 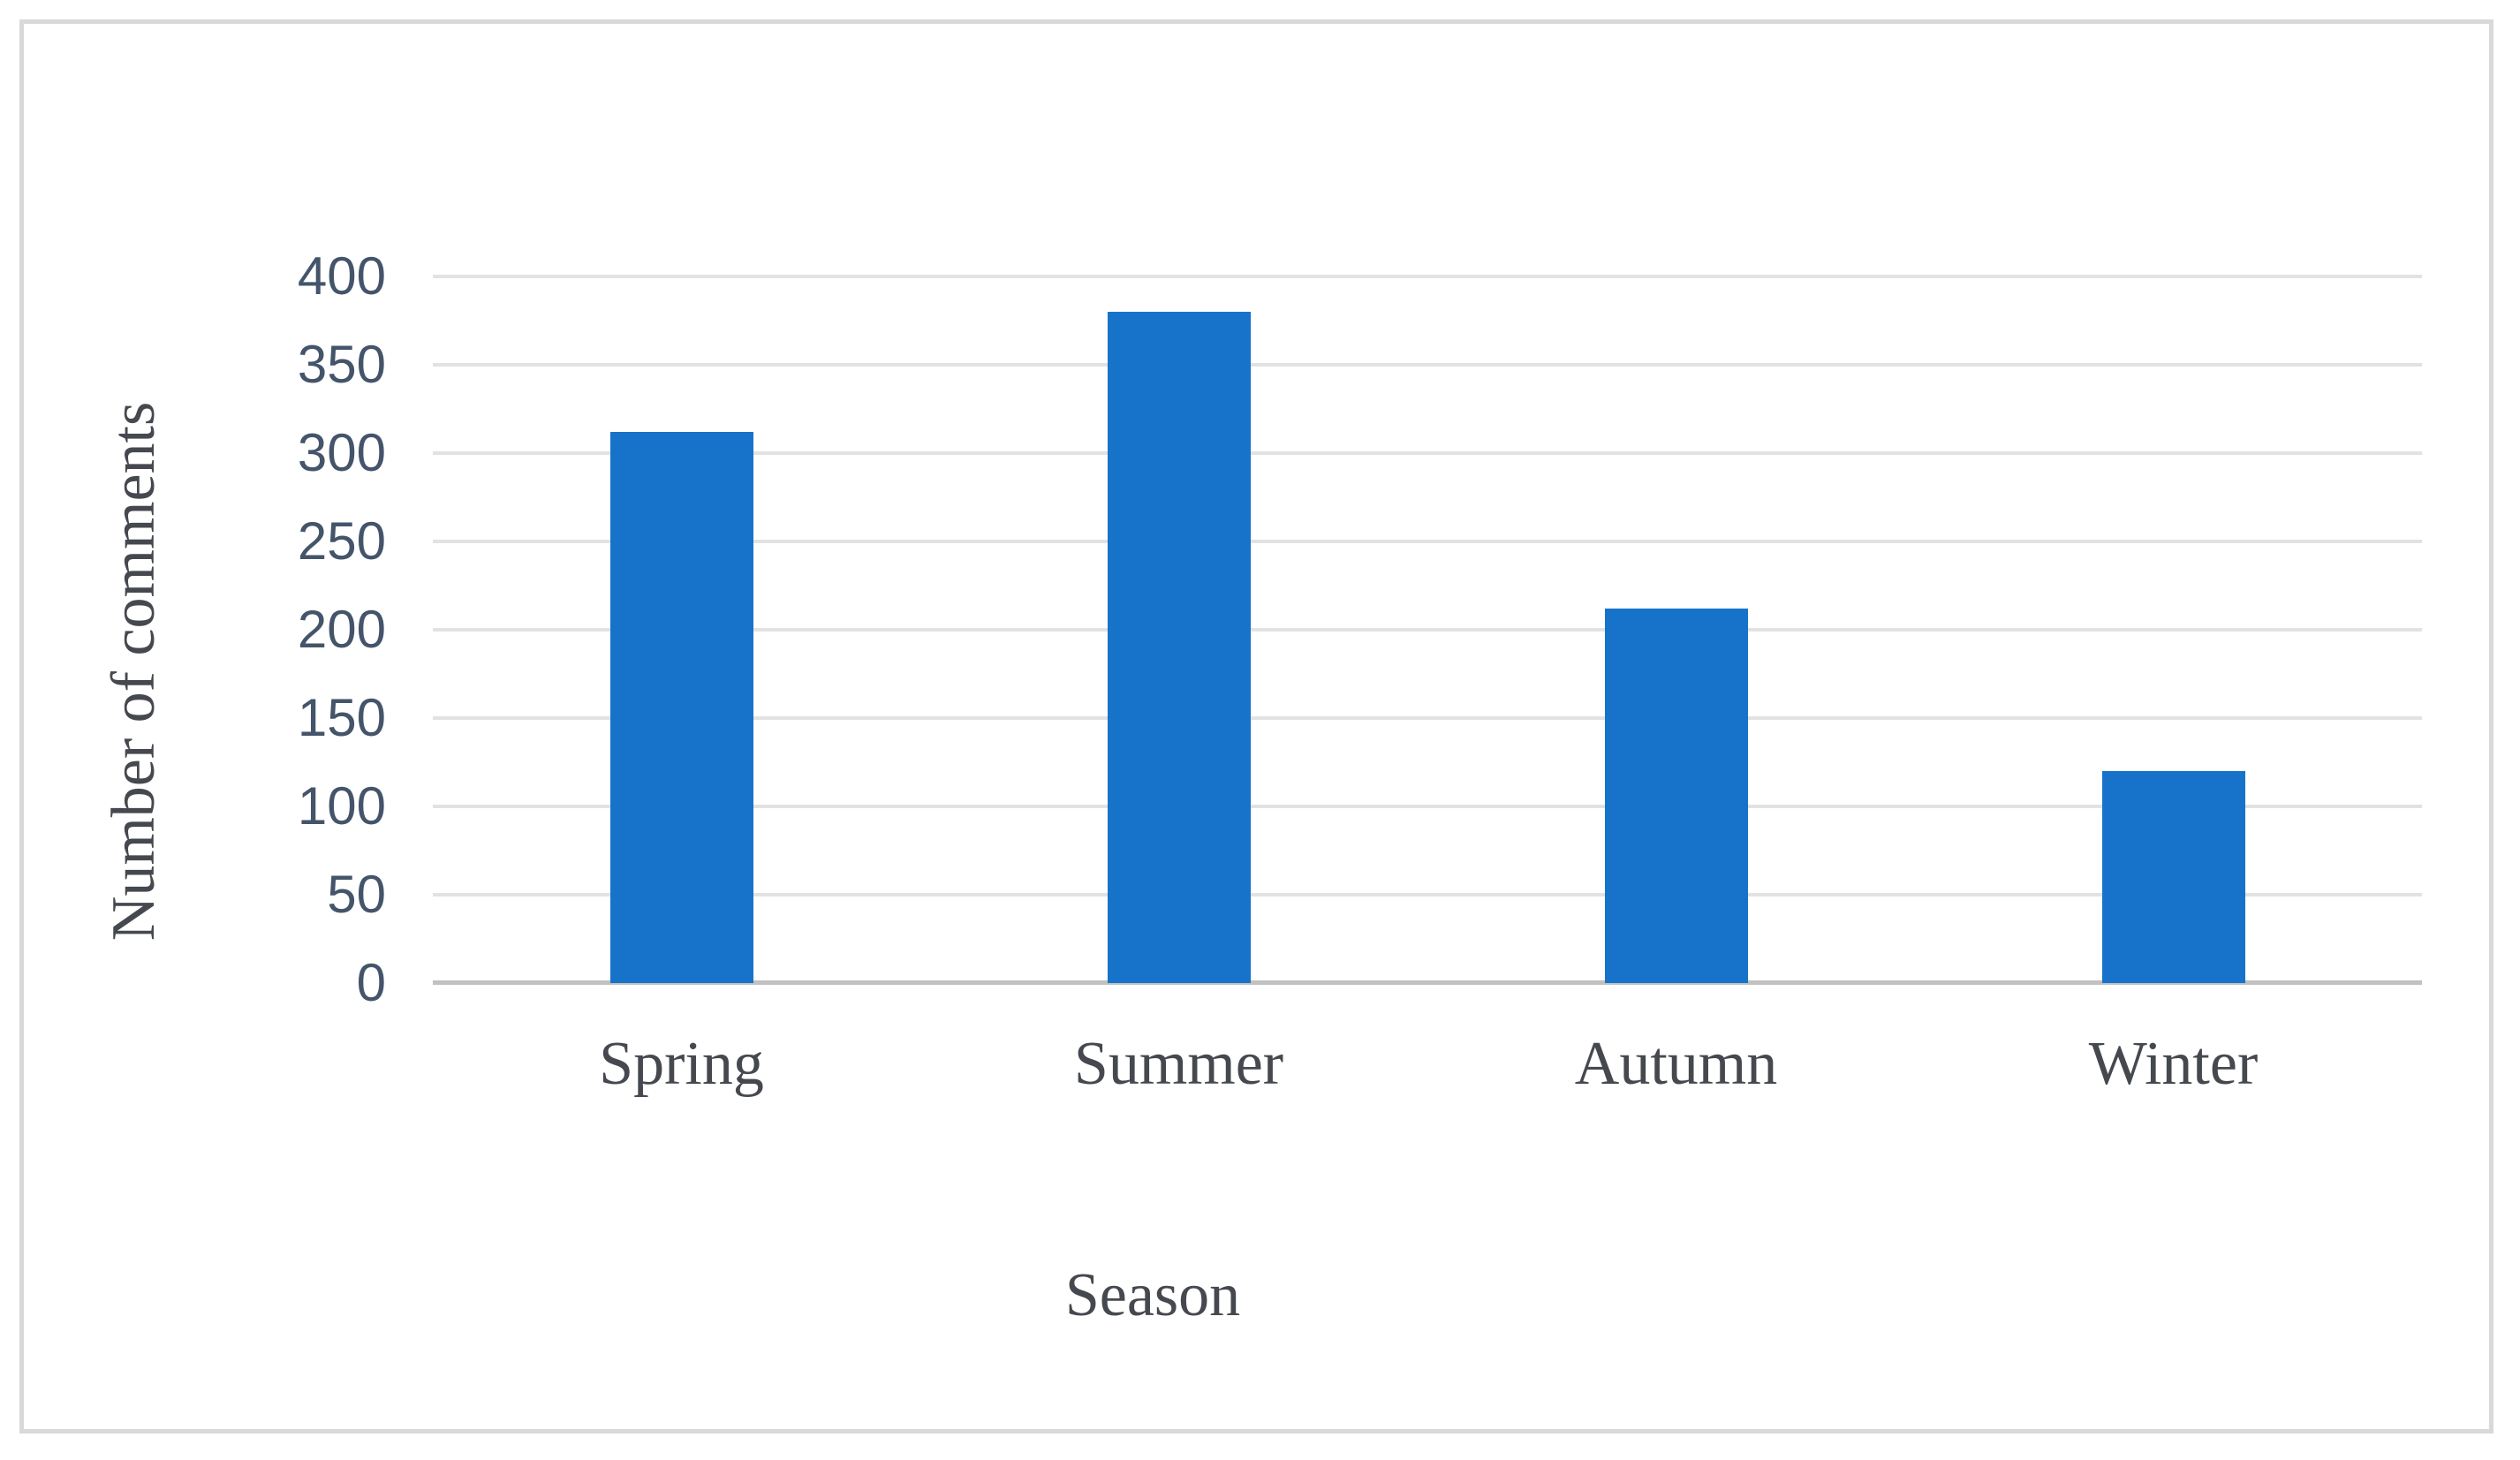 What do you see at coordinates (134, 671) in the screenshot?
I see `y-axis-title: Number of comments` at bounding box center [134, 671].